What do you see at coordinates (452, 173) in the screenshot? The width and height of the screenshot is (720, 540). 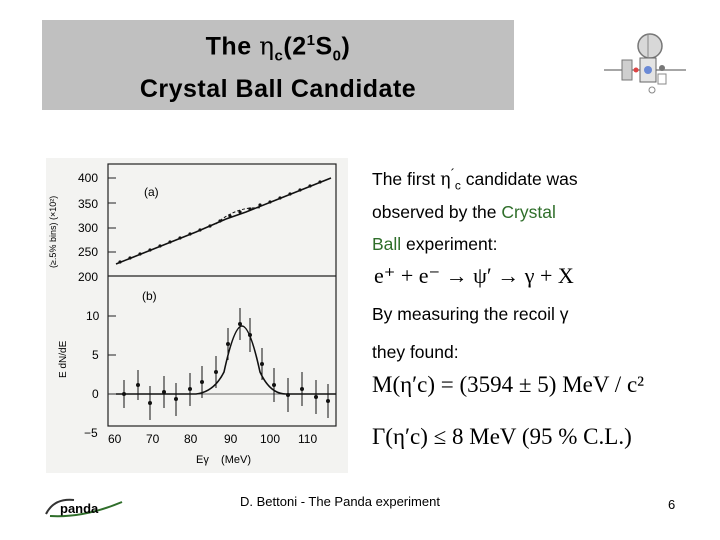 I see `body-eta-prime: ´` at bounding box center [452, 173].